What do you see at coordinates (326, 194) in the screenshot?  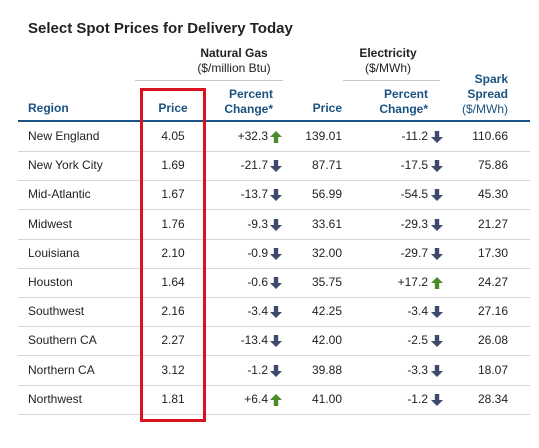 I see `electricity-price-value: 56.99` at bounding box center [326, 194].